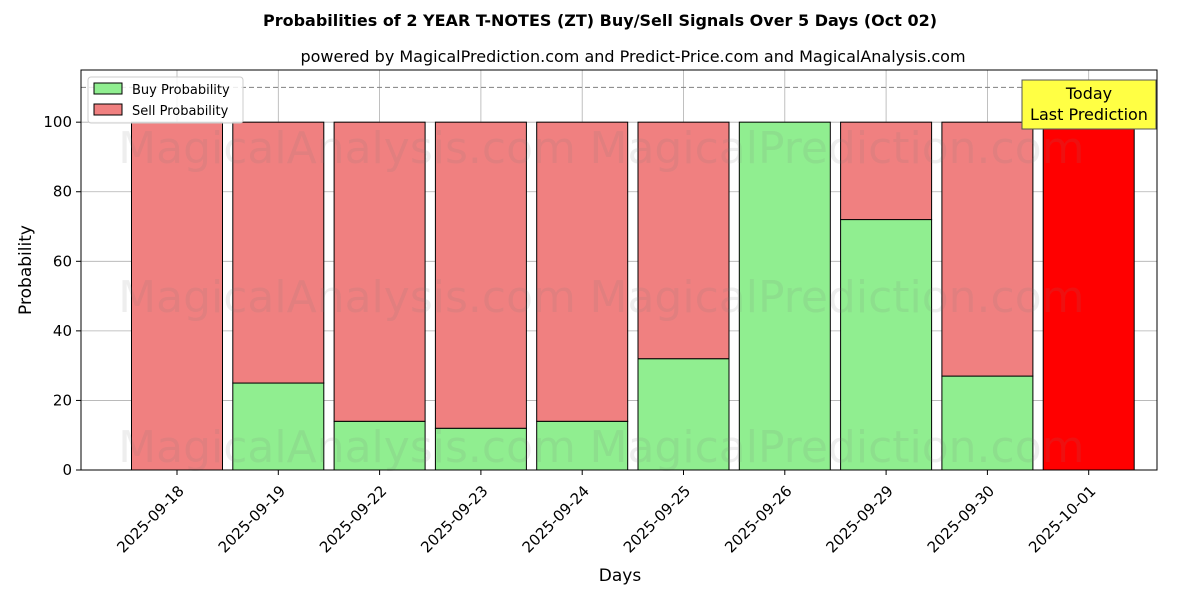 Image resolution: width=1200 pixels, height=600 pixels. I want to click on annotation-line-2: Last Prediction, so click(1089, 114).